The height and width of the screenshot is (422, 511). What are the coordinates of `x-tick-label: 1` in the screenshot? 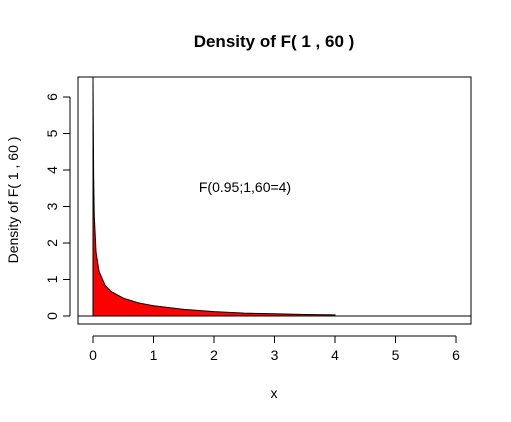 It's located at (154, 355).